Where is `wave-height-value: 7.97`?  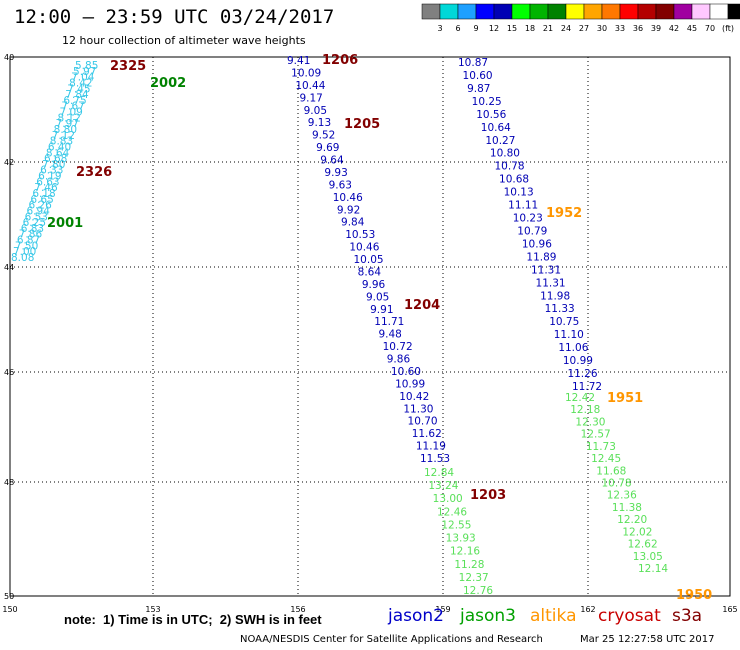 wave-height-value: 7.97 is located at coordinates (67, 124).